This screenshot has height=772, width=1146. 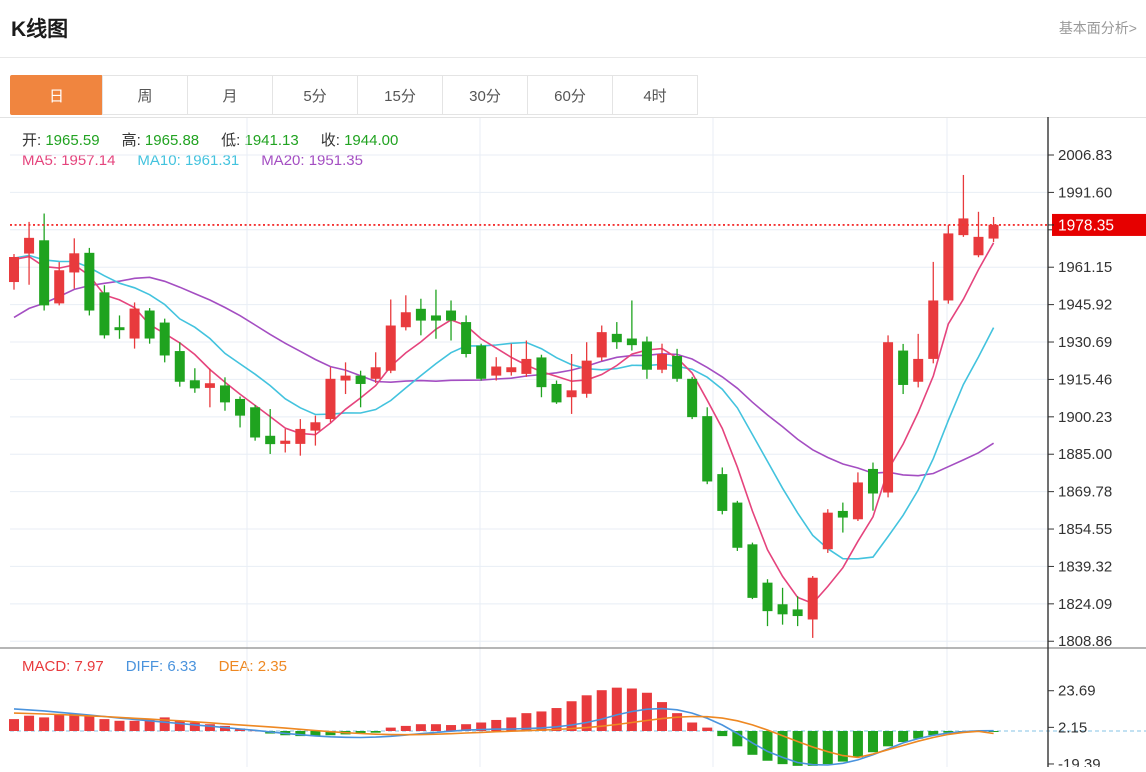 What do you see at coordinates (1085, 155) in the screenshot?
I see `price-axis-label: 2006.83` at bounding box center [1085, 155].